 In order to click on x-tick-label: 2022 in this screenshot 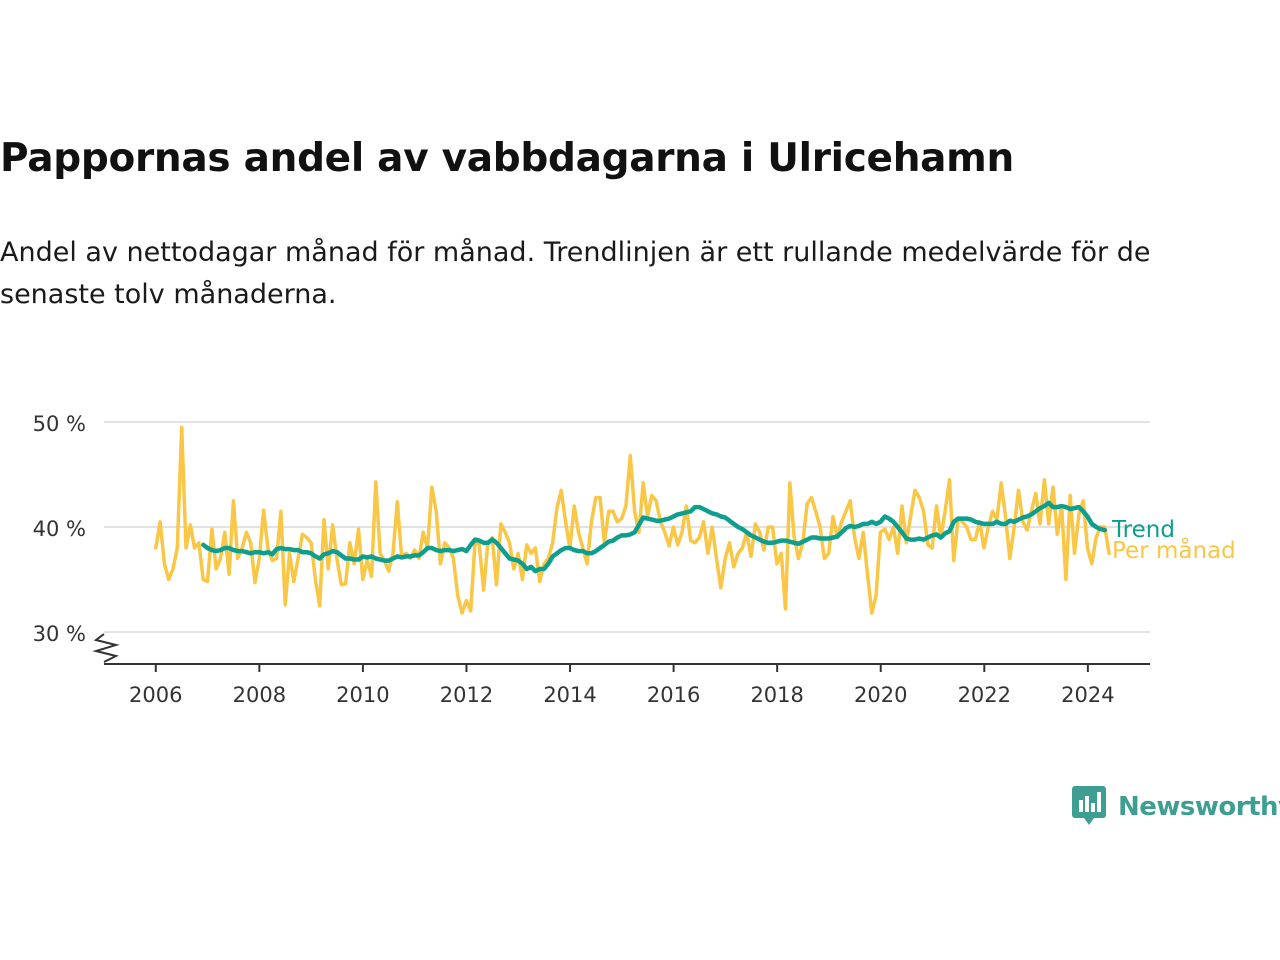, I will do `click(984, 695)`.